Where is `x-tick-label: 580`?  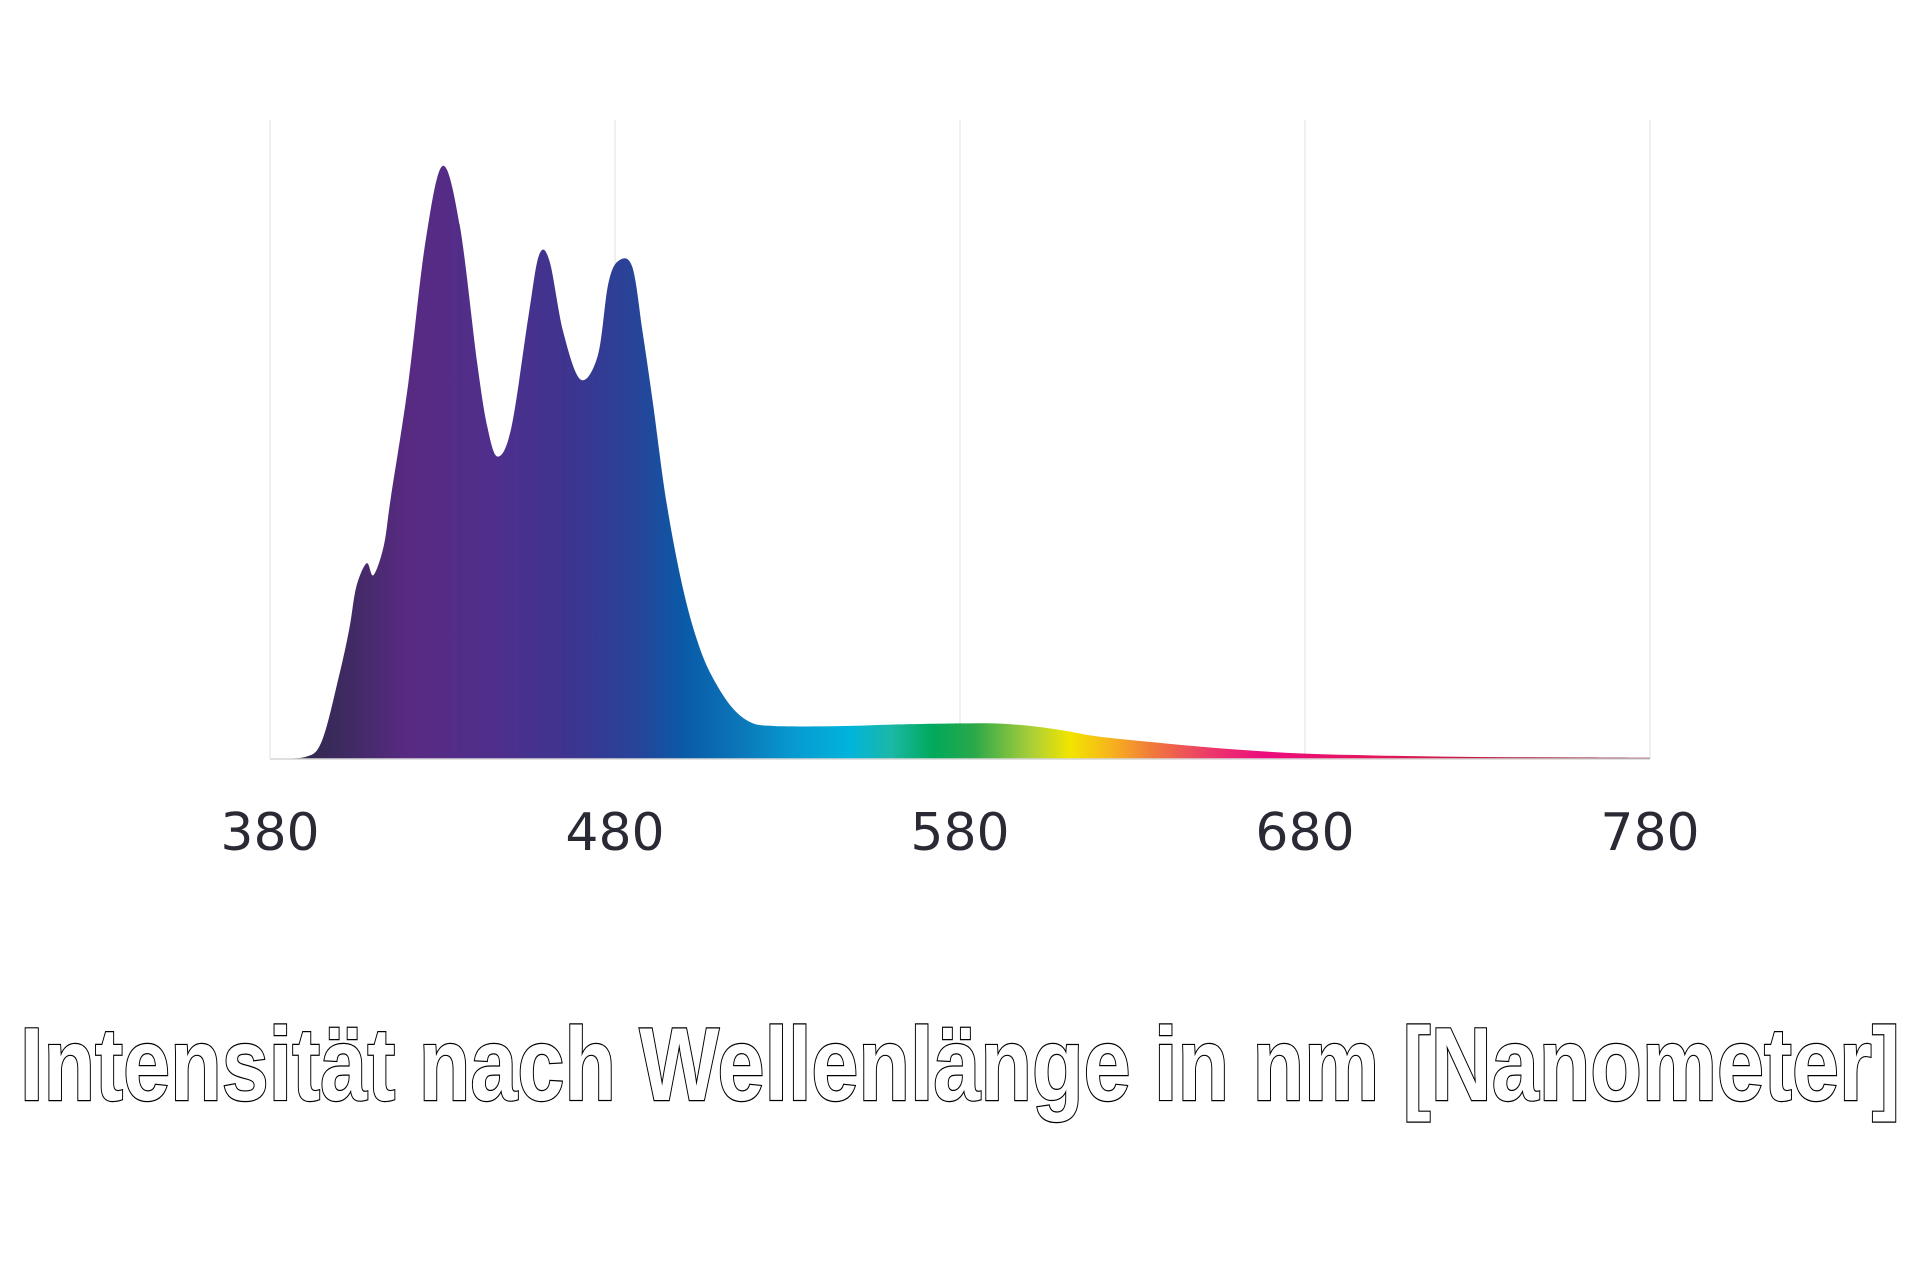 x-tick-label: 580 is located at coordinates (959, 833).